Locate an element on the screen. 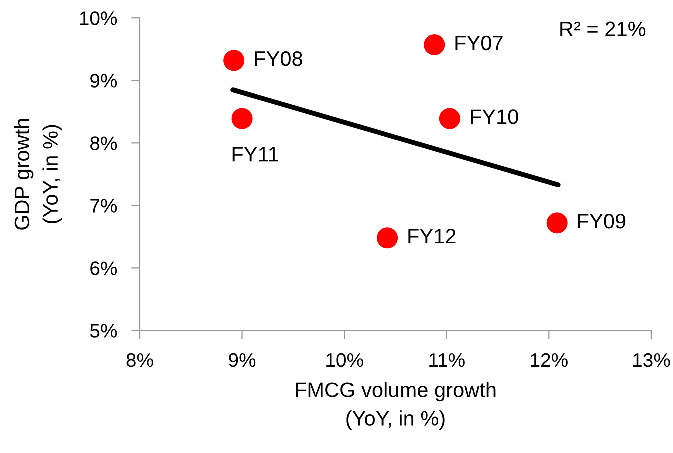 This screenshot has width=673, height=453. x-tick-label: 11% is located at coordinates (447, 361).